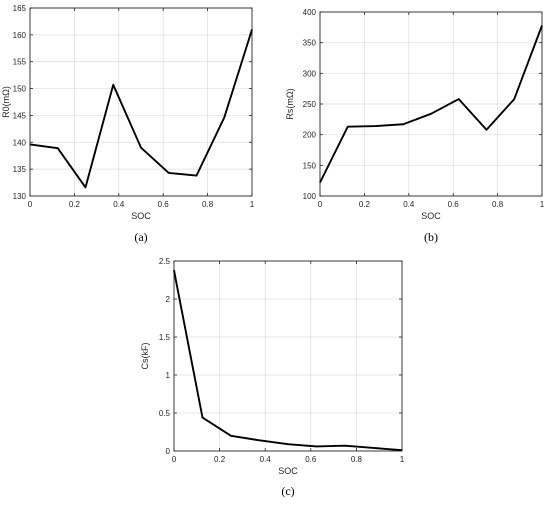 The height and width of the screenshot is (506, 550). Describe the element at coordinates (168, 375) in the screenshot. I see `y-tick-label: 1` at that location.